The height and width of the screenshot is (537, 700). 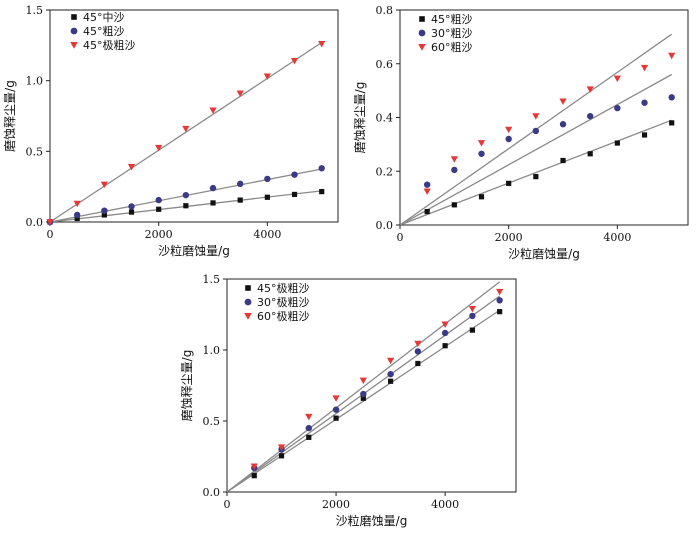 What do you see at coordinates (385, 64) in the screenshot?
I see `y-tick-label: 0.6` at bounding box center [385, 64].